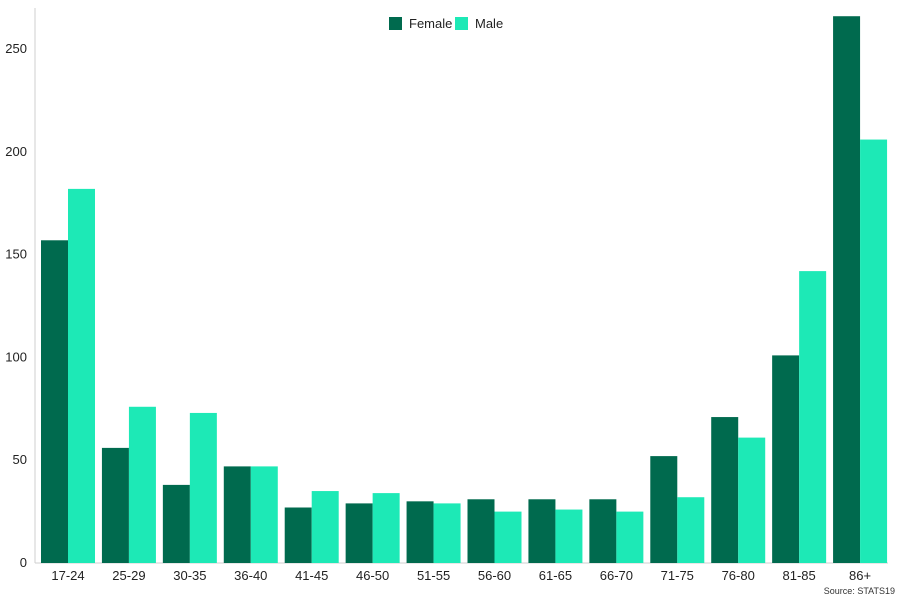  I want to click on legend: Female Male, so click(446, 23).